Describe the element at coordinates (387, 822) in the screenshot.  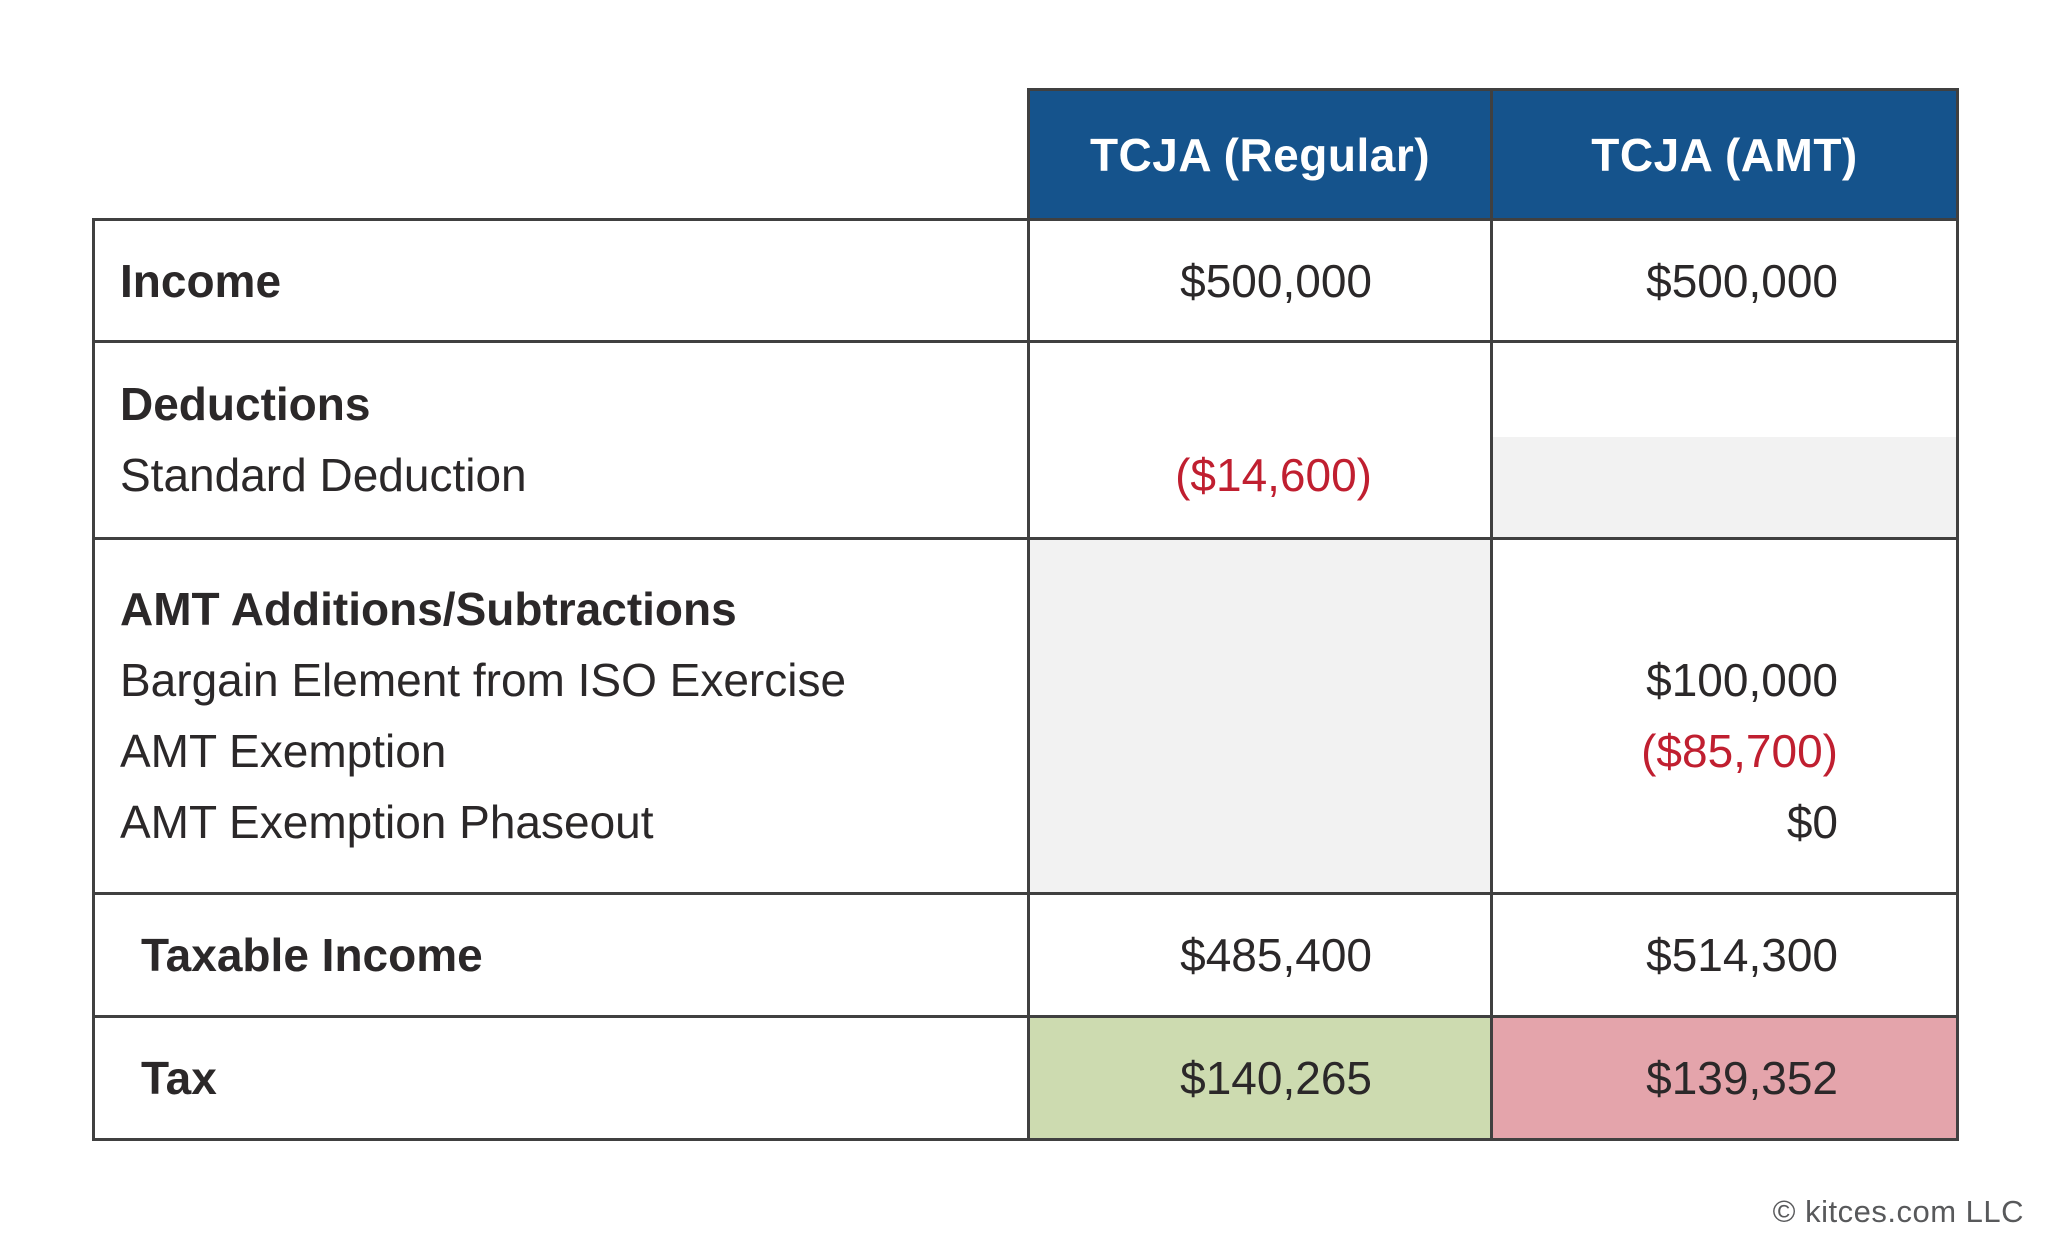
I see `amt-exemption-phaseout-label: AMT Exemption Phaseout` at that location.